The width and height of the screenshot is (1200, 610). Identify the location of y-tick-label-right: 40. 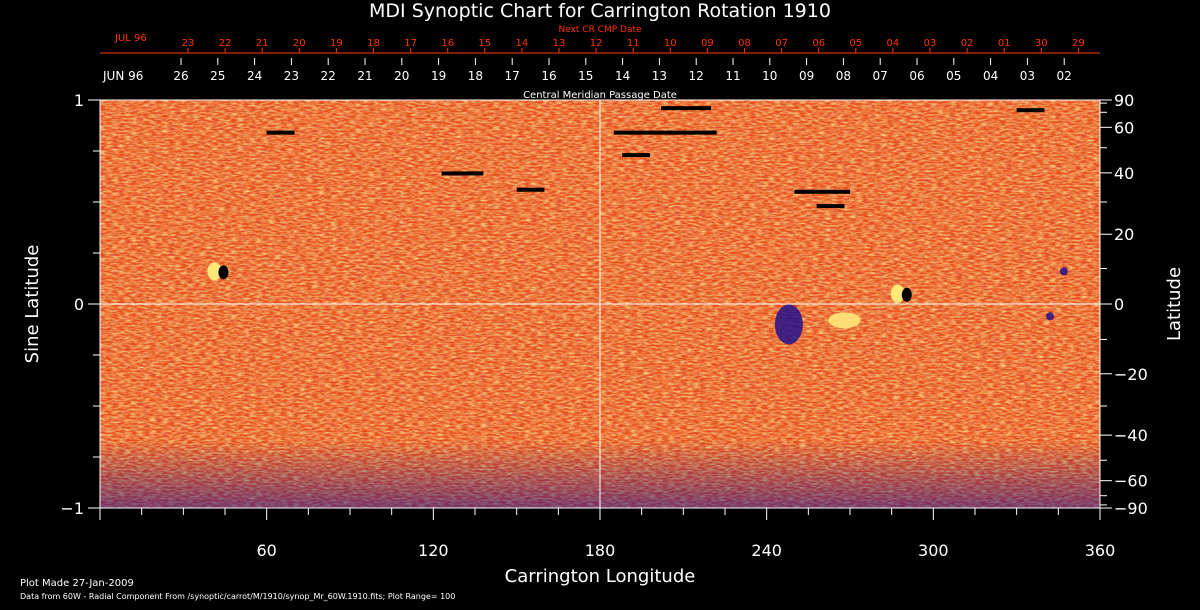
(1124, 173).